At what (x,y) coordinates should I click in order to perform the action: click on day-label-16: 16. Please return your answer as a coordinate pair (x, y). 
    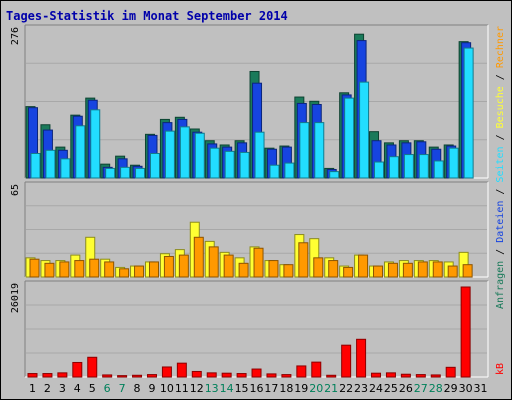
    Looking at the image, I should click on (257, 388).